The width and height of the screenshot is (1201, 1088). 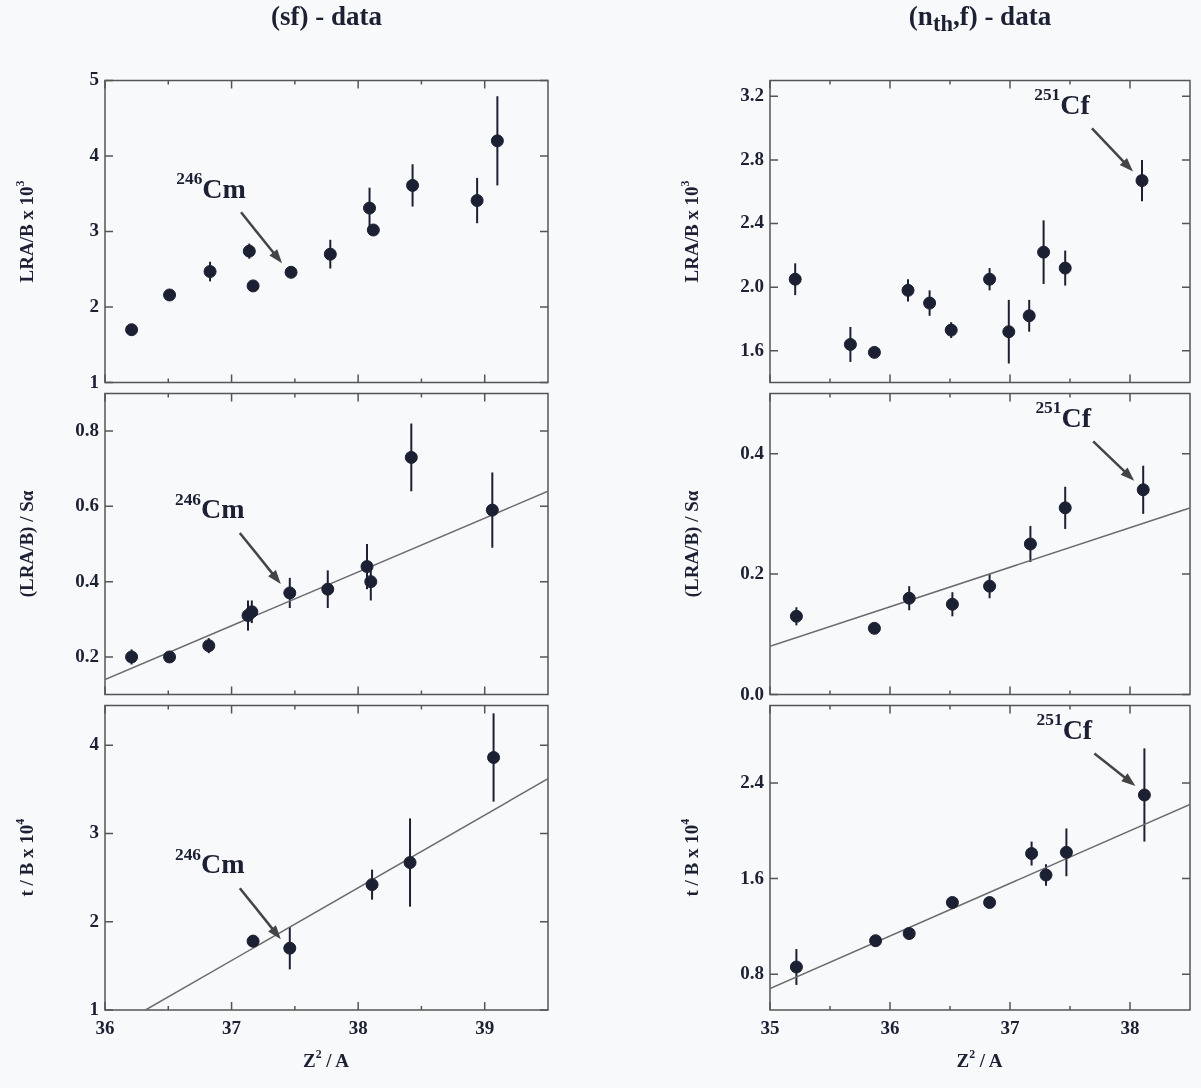 I want to click on x-tick-label: 35, so click(x=770, y=1028).